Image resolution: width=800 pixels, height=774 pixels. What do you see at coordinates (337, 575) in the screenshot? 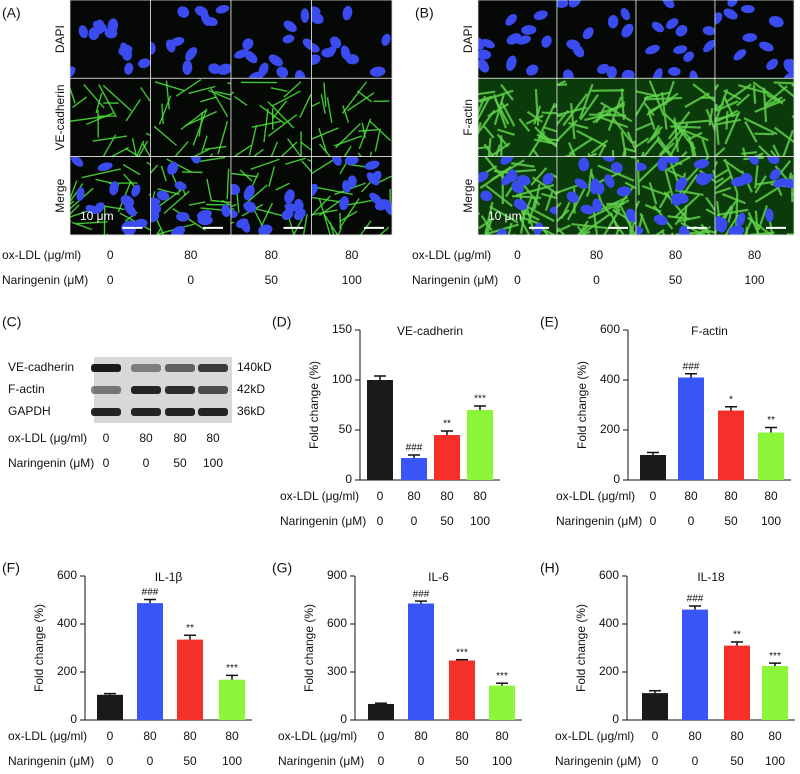
I see `y-tick-label: 900` at bounding box center [337, 575].